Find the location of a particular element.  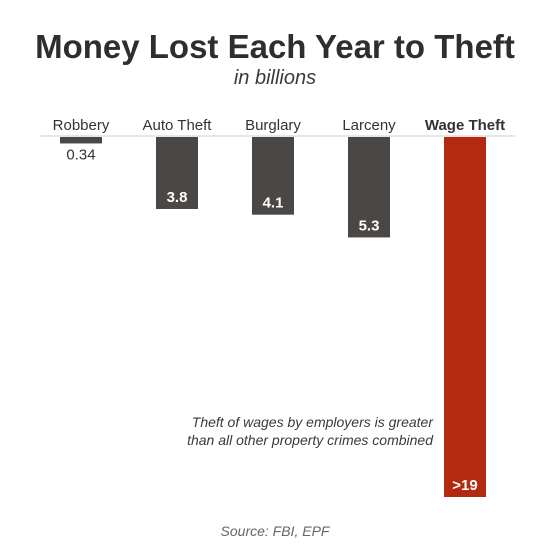

bar-burglary is located at coordinates (273, 176).